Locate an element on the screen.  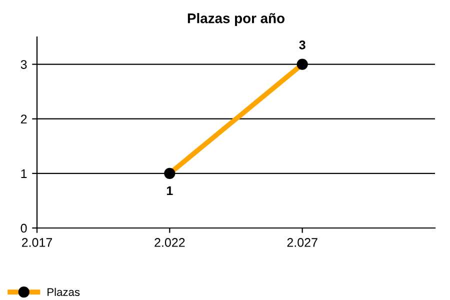
y-tick-label: 0 is located at coordinates (23, 228).